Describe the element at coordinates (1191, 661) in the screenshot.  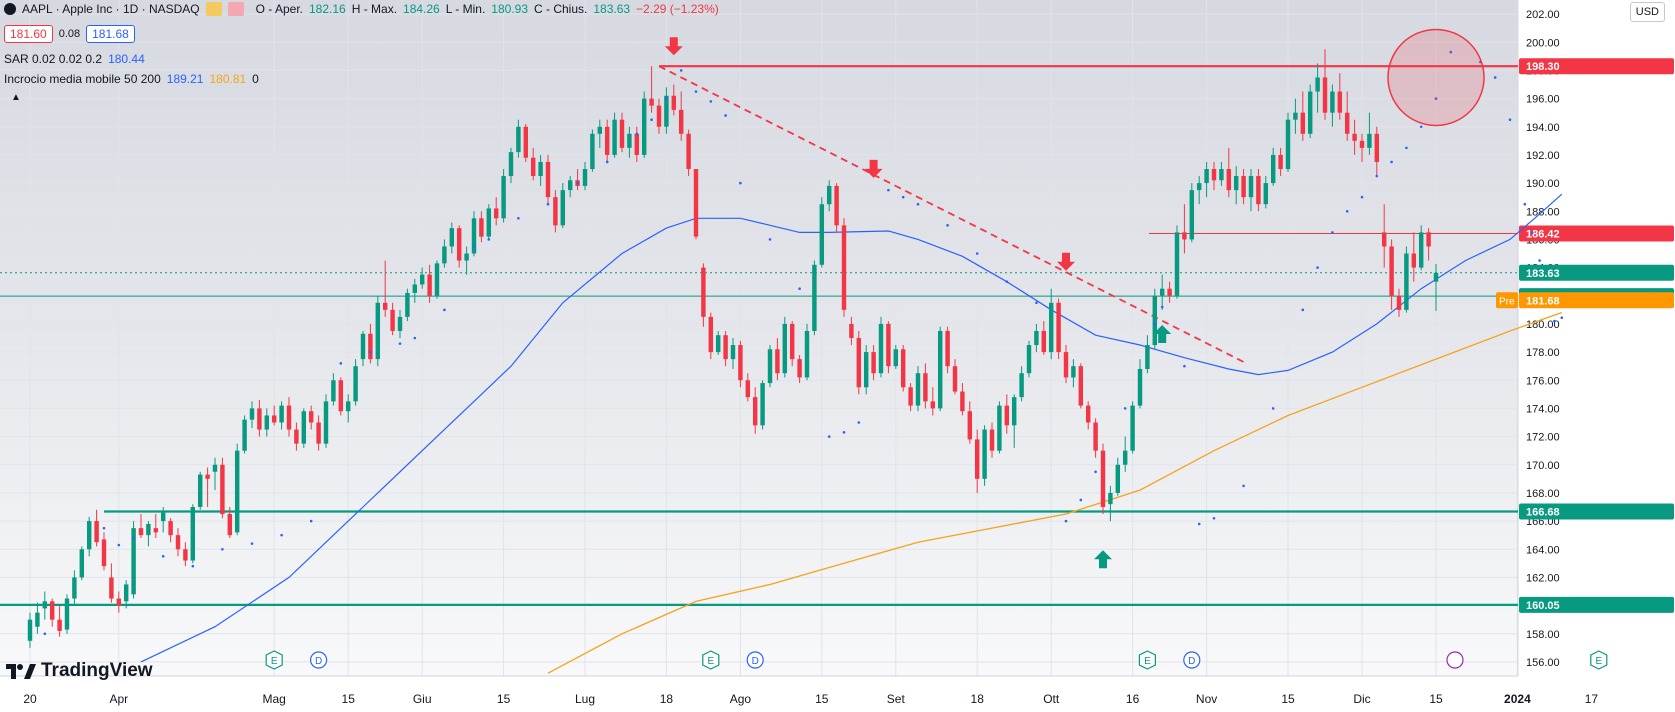
I see `event-marker-label: D` at that location.